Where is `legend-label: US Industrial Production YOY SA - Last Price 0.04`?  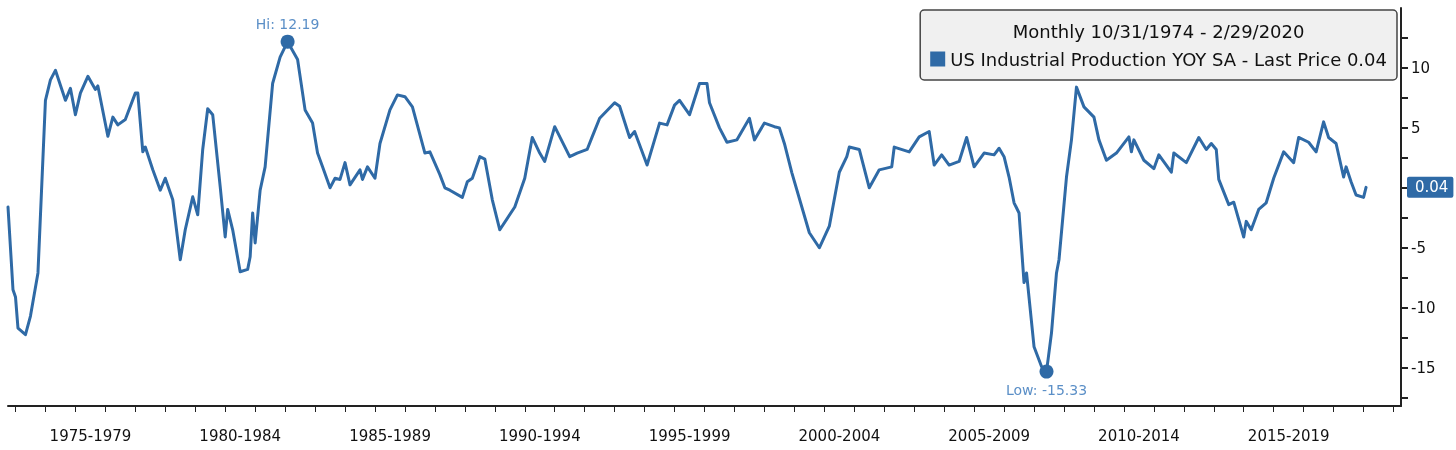
legend-label: US Industrial Production YOY SA - Last Price 0.04 is located at coordinates (1169, 59).